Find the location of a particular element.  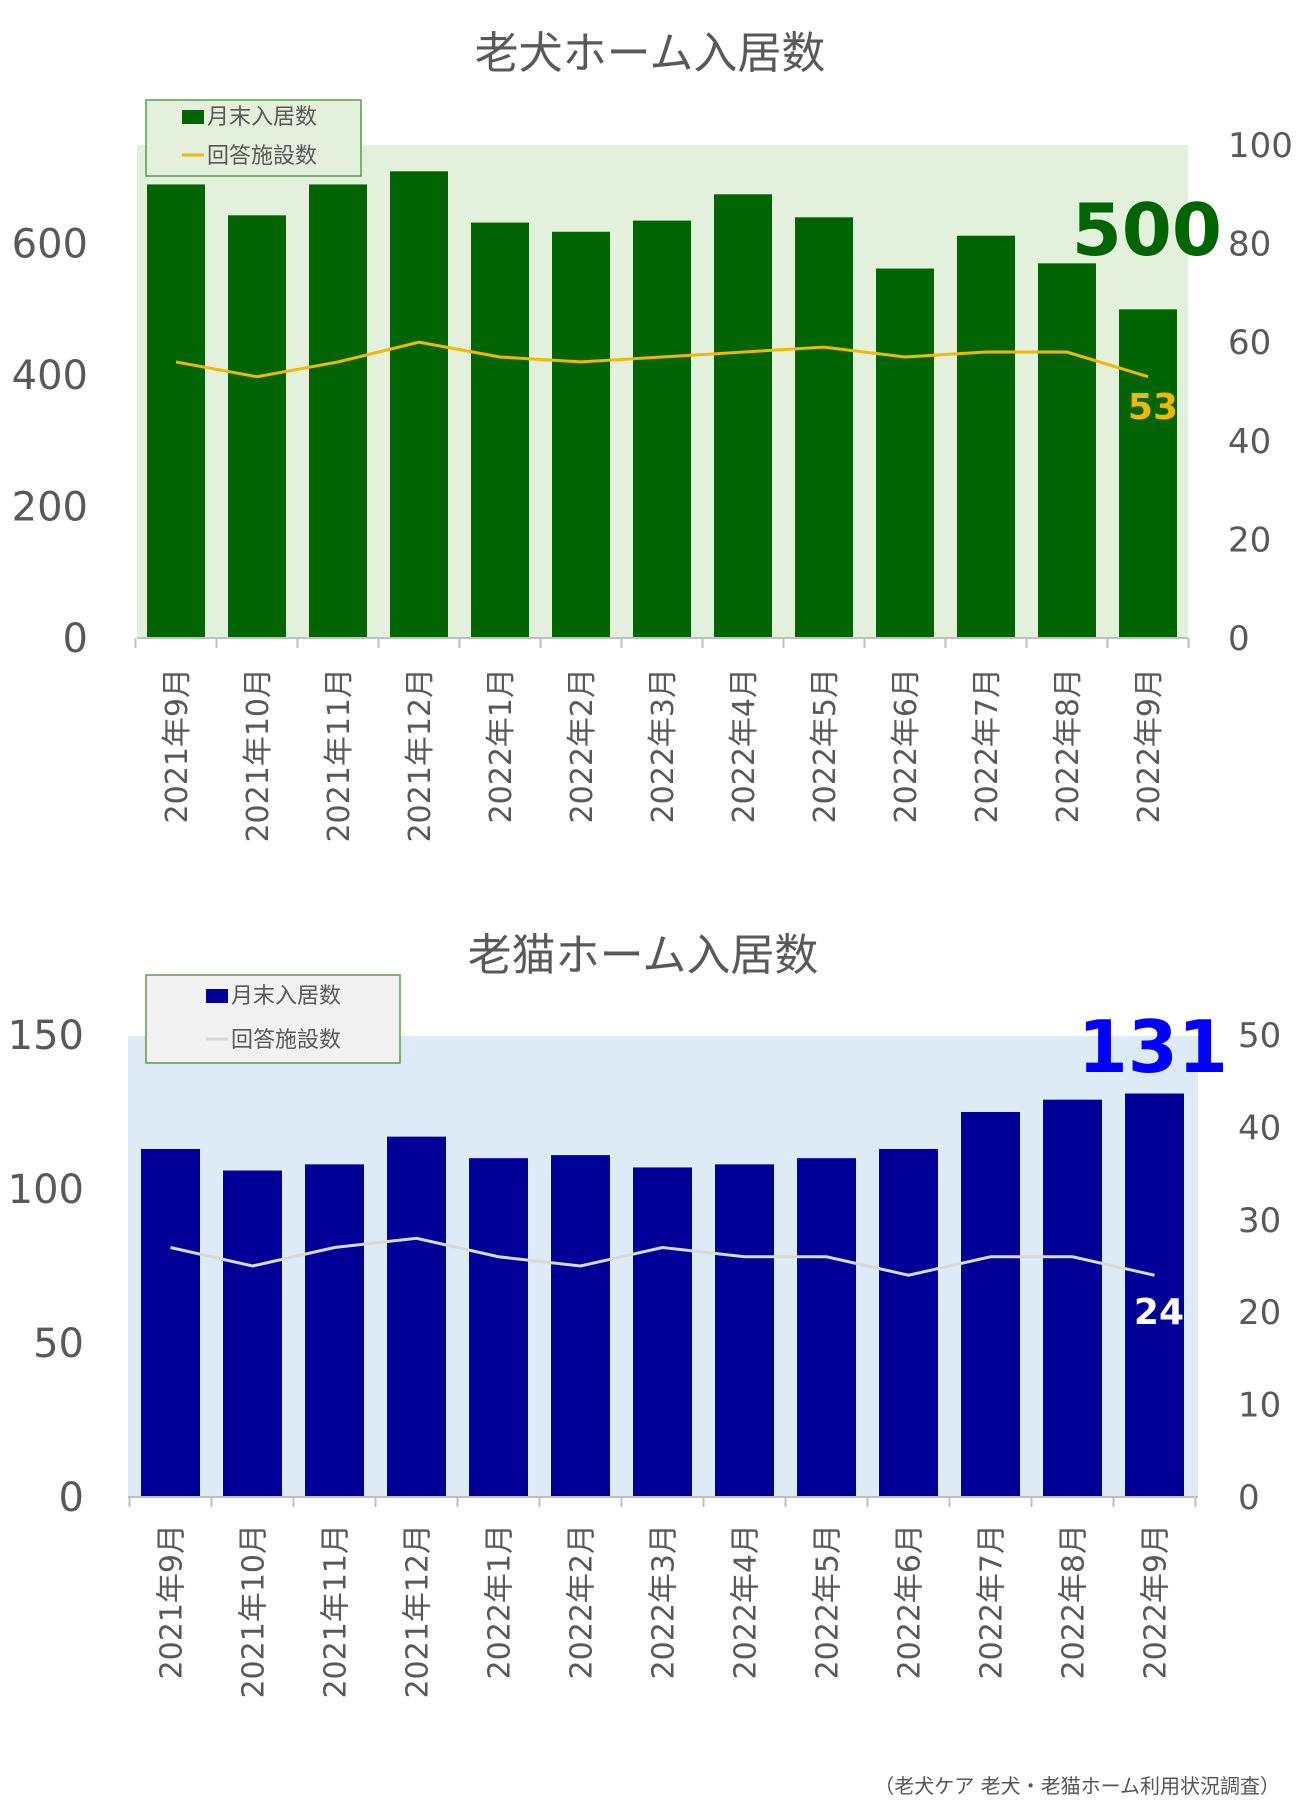

left-axis-tick-label: 400 is located at coordinates (50, 376).